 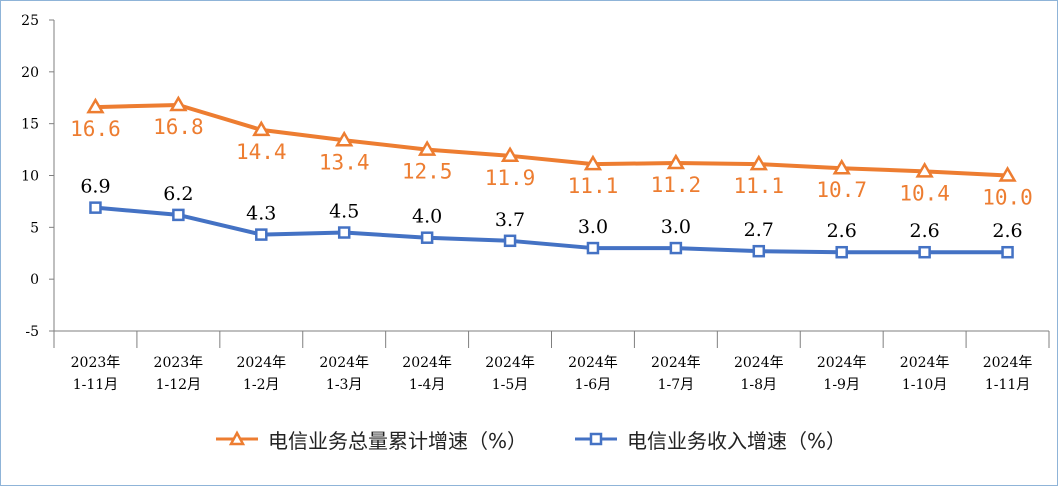 I want to click on data-label-revenue: 6.2, so click(x=178, y=194).